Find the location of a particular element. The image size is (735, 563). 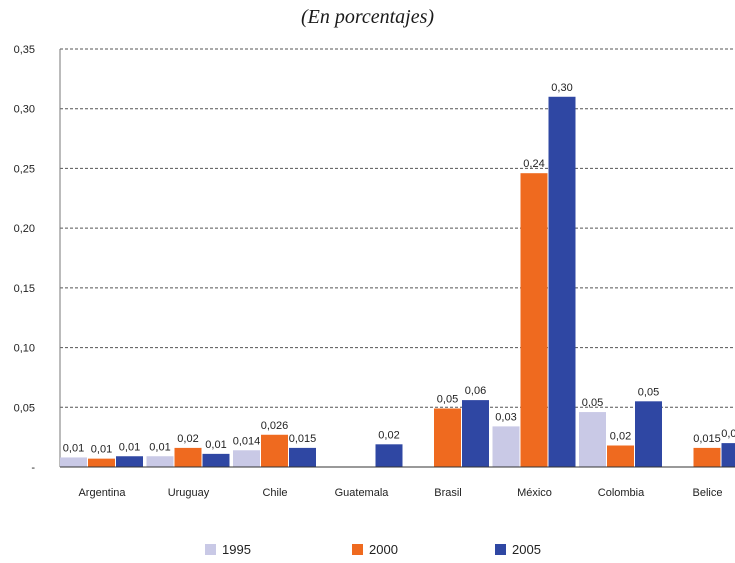

legend-label-1995: 1995 is located at coordinates (236, 549).